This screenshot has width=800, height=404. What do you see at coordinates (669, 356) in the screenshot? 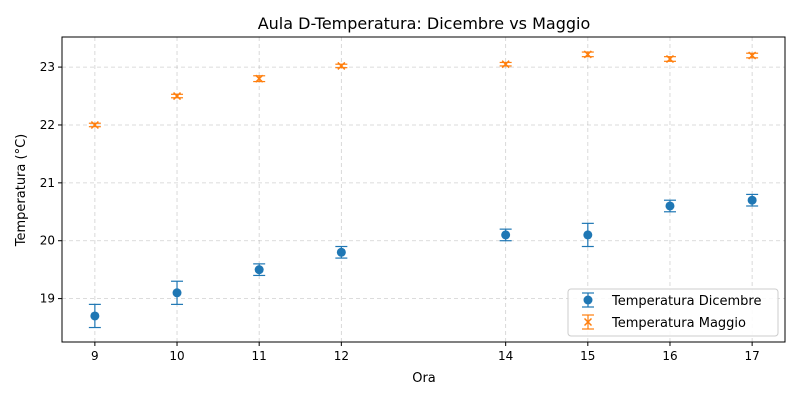
I see `x-tick-label: 16` at bounding box center [669, 356].